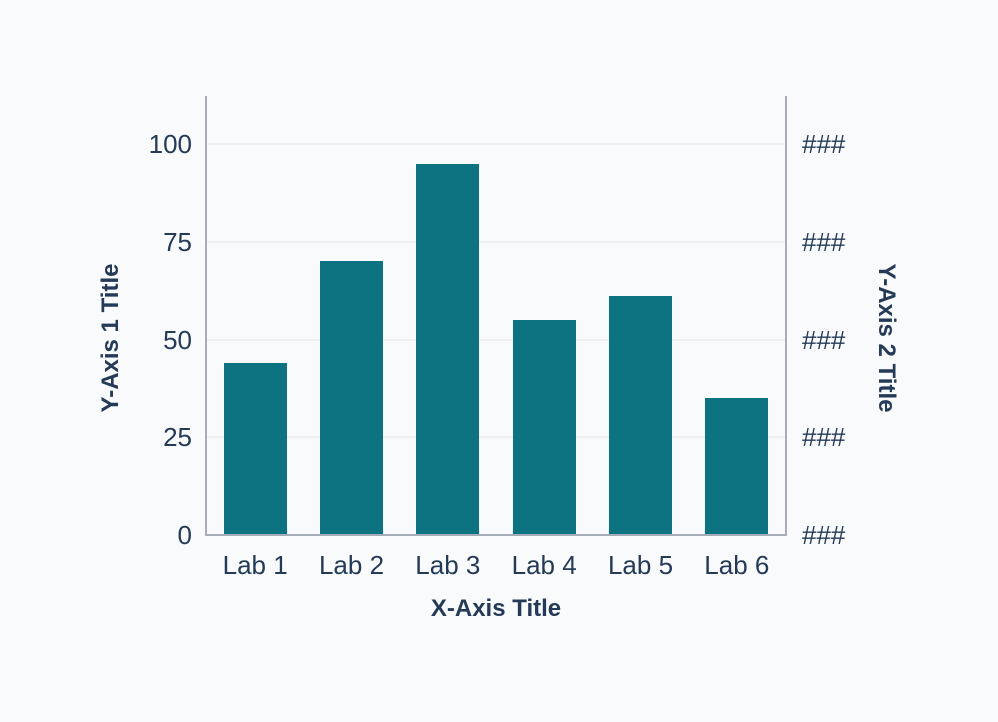 The image size is (998, 722). Describe the element at coordinates (177, 339) in the screenshot. I see `y1-tick-label: 50` at that location.